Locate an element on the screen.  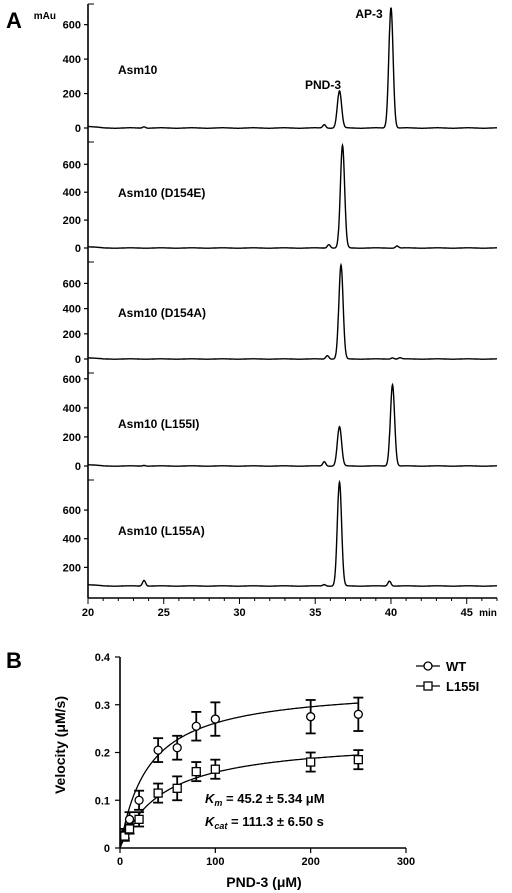
x-tick-label: 45 is located at coordinates (467, 613).